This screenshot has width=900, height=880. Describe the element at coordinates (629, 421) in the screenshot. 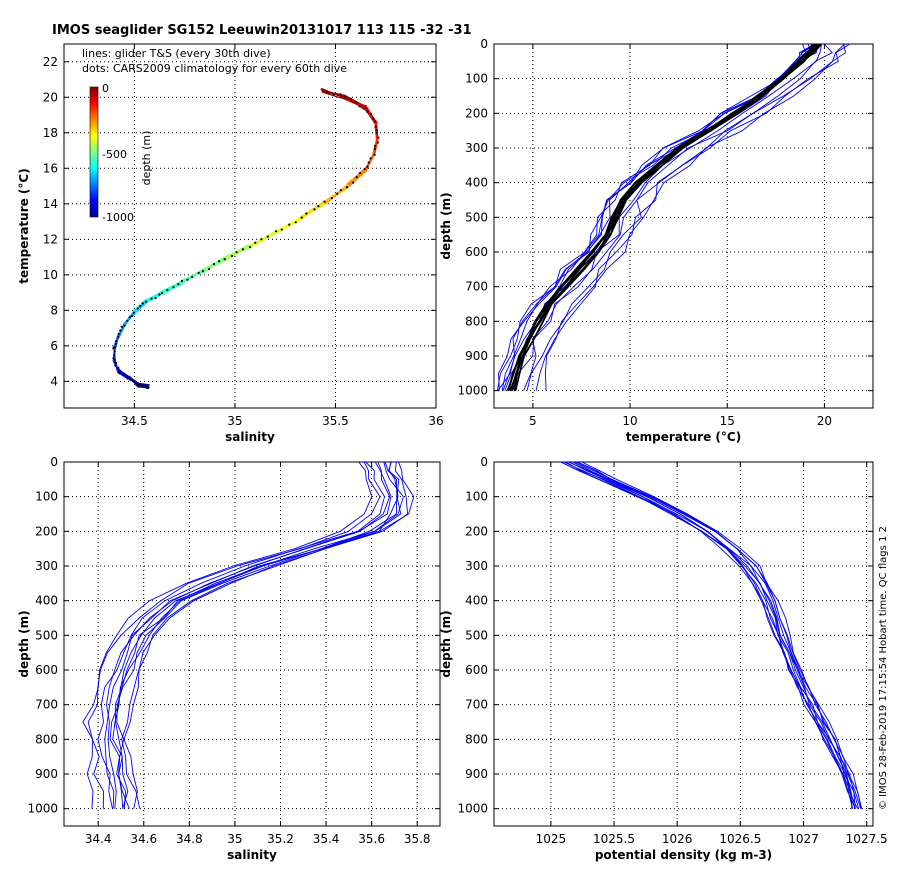

I see `x-tick-label: 10` at that location.